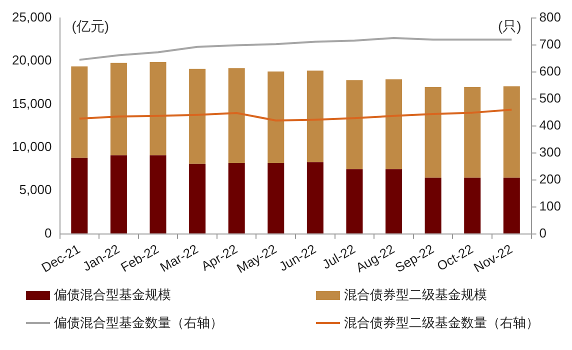 The height and width of the screenshot is (350, 572). What do you see at coordinates (138, 323) in the screenshot?
I see `legend-label: 偏债混合型基金数量（右轴）` at bounding box center [138, 323].